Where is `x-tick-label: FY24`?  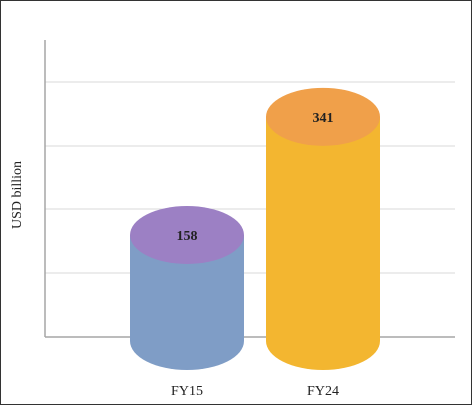
x-tick-label: FY24 is located at coordinates (323, 391).